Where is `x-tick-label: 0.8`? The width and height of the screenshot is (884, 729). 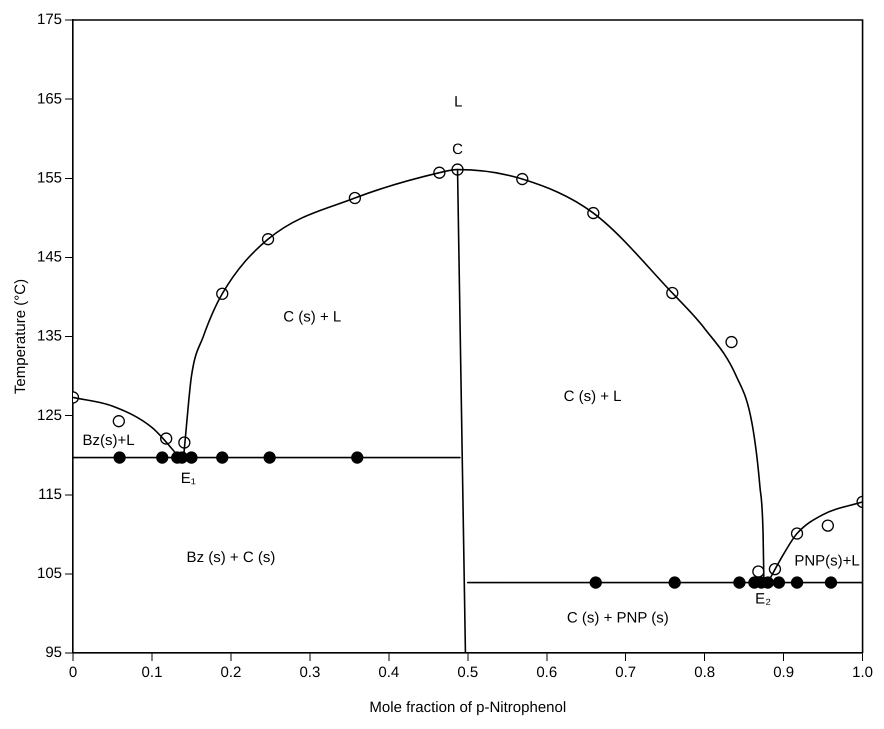 x-tick-label: 0.8 is located at coordinates (705, 673).